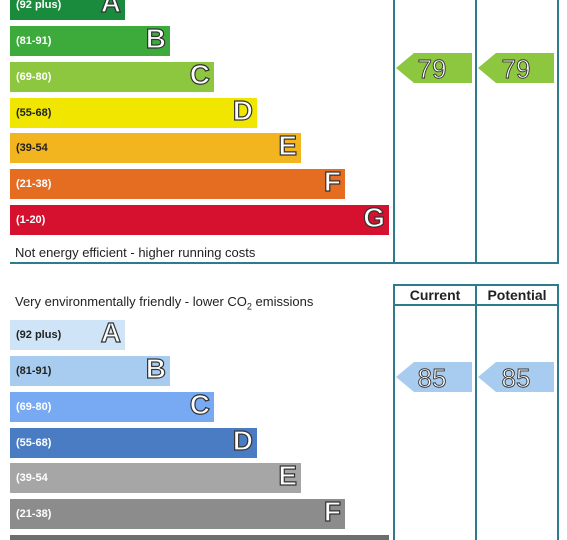 This screenshot has width=567, height=540. I want to click on energy-current-divider, so click(394, 132).